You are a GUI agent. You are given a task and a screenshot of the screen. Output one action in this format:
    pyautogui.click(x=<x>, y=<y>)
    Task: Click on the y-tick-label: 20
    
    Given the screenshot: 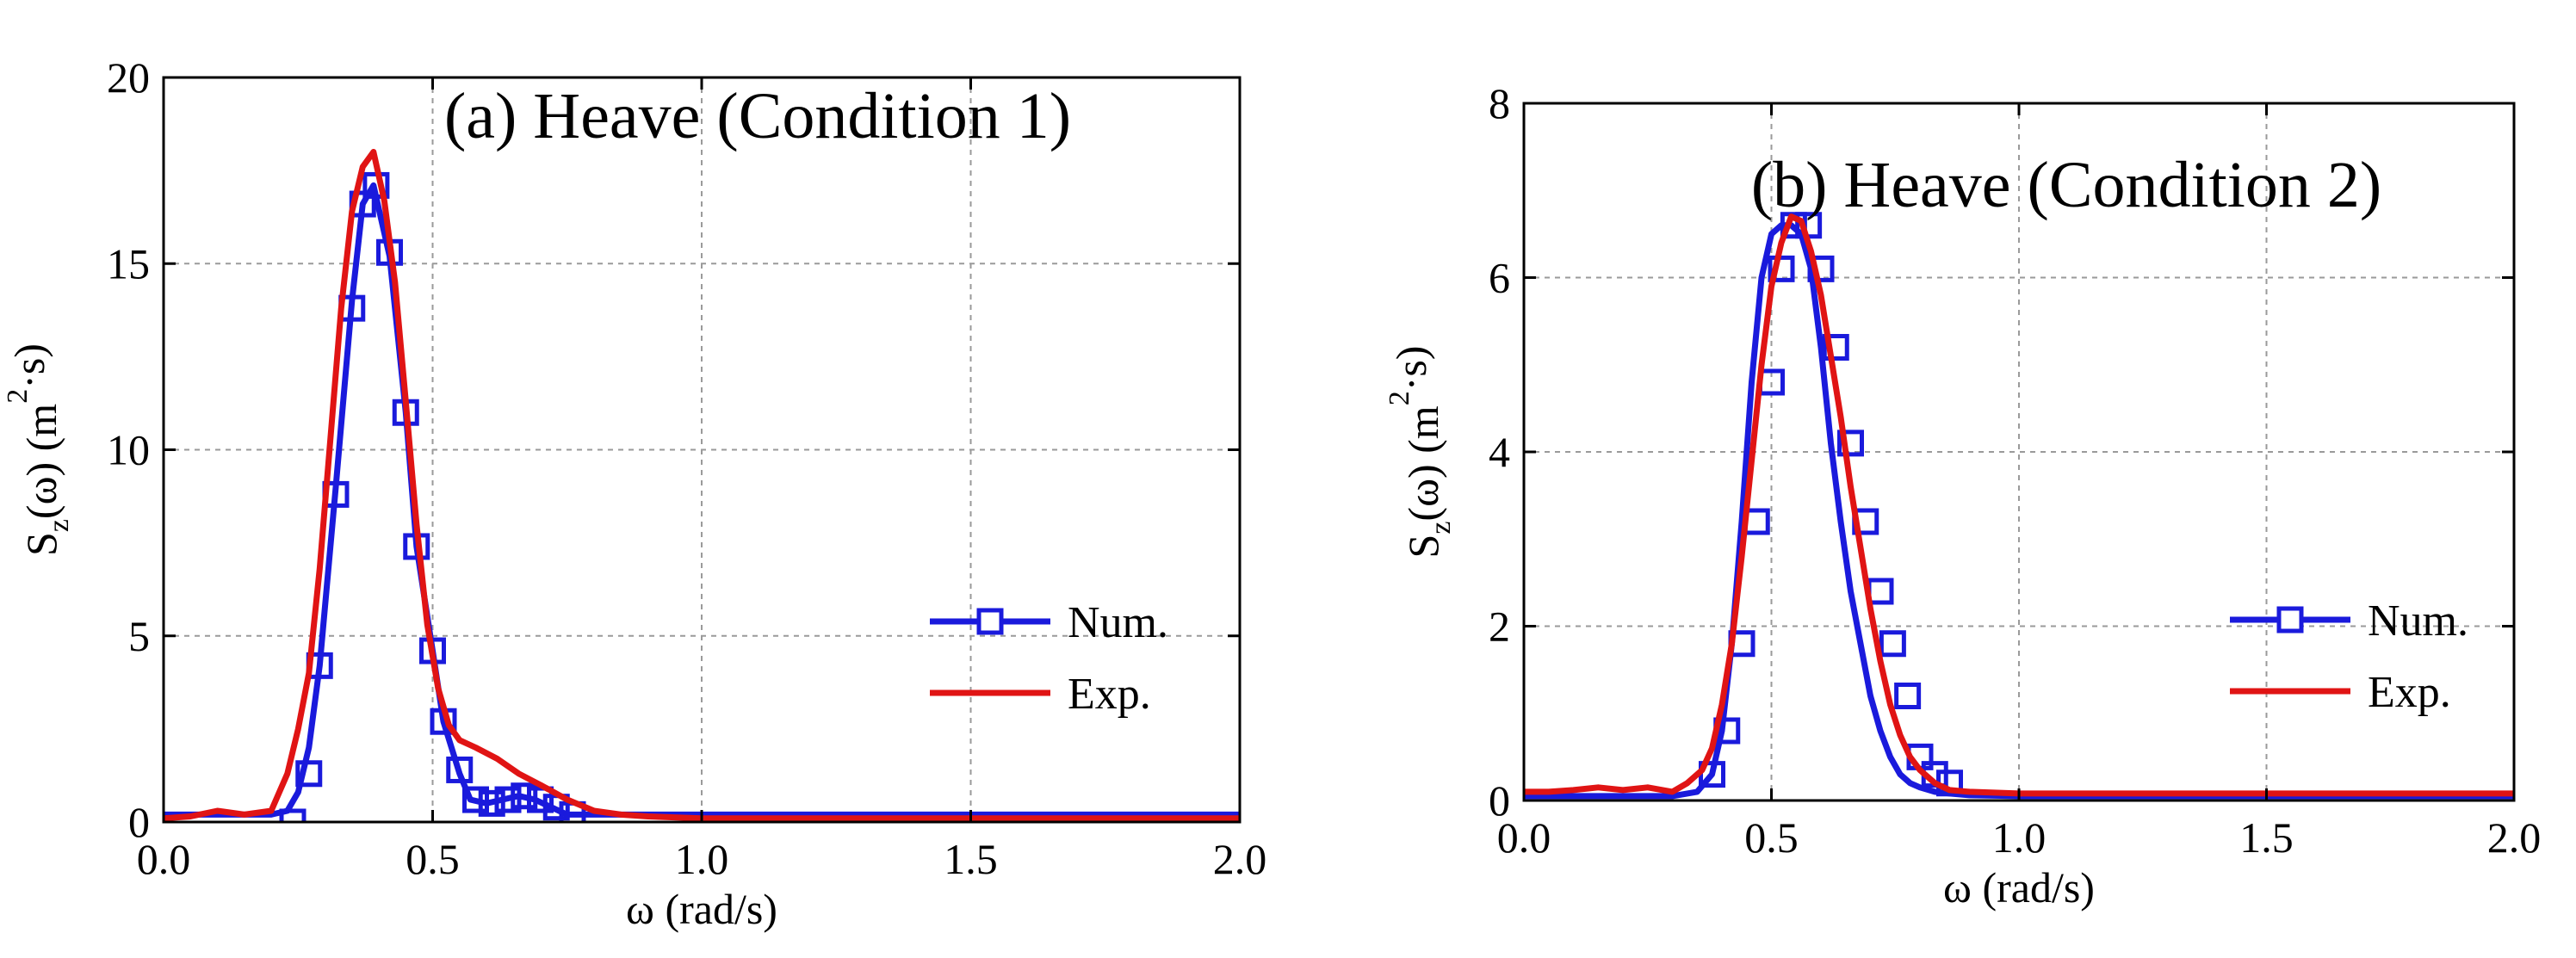 What is the action you would take?
    pyautogui.click(x=129, y=77)
    